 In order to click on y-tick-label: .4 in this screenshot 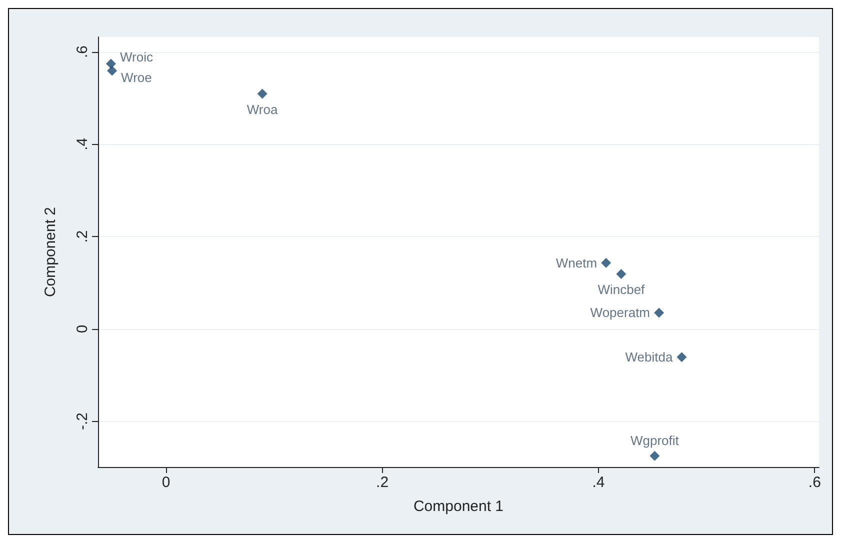, I will do `click(82, 144)`.